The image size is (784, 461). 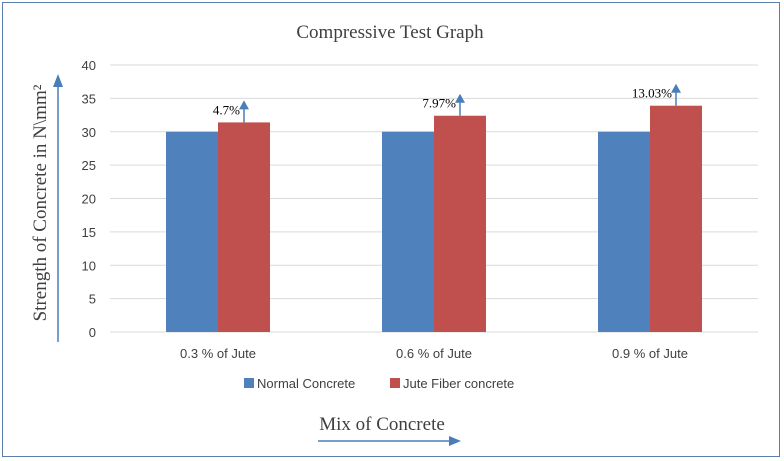 I want to click on x-axis-label: Mix of Concrete, so click(x=382, y=424).